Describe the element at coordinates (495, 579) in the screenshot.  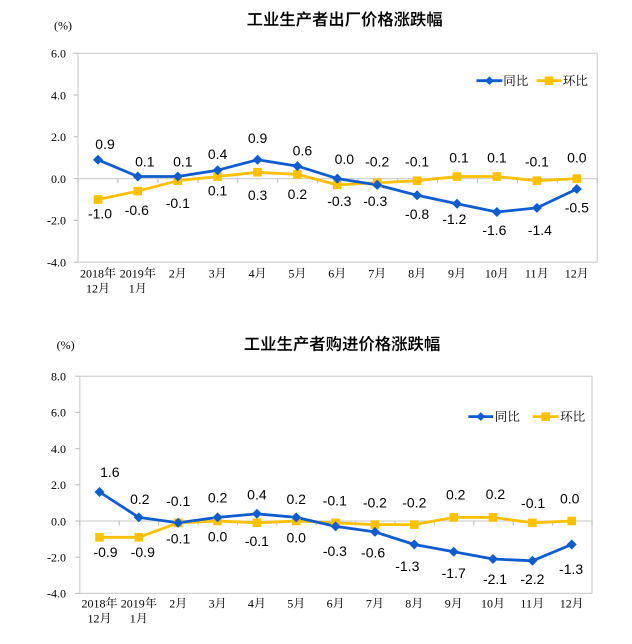
I see `svg-text: -2.1` at that location.